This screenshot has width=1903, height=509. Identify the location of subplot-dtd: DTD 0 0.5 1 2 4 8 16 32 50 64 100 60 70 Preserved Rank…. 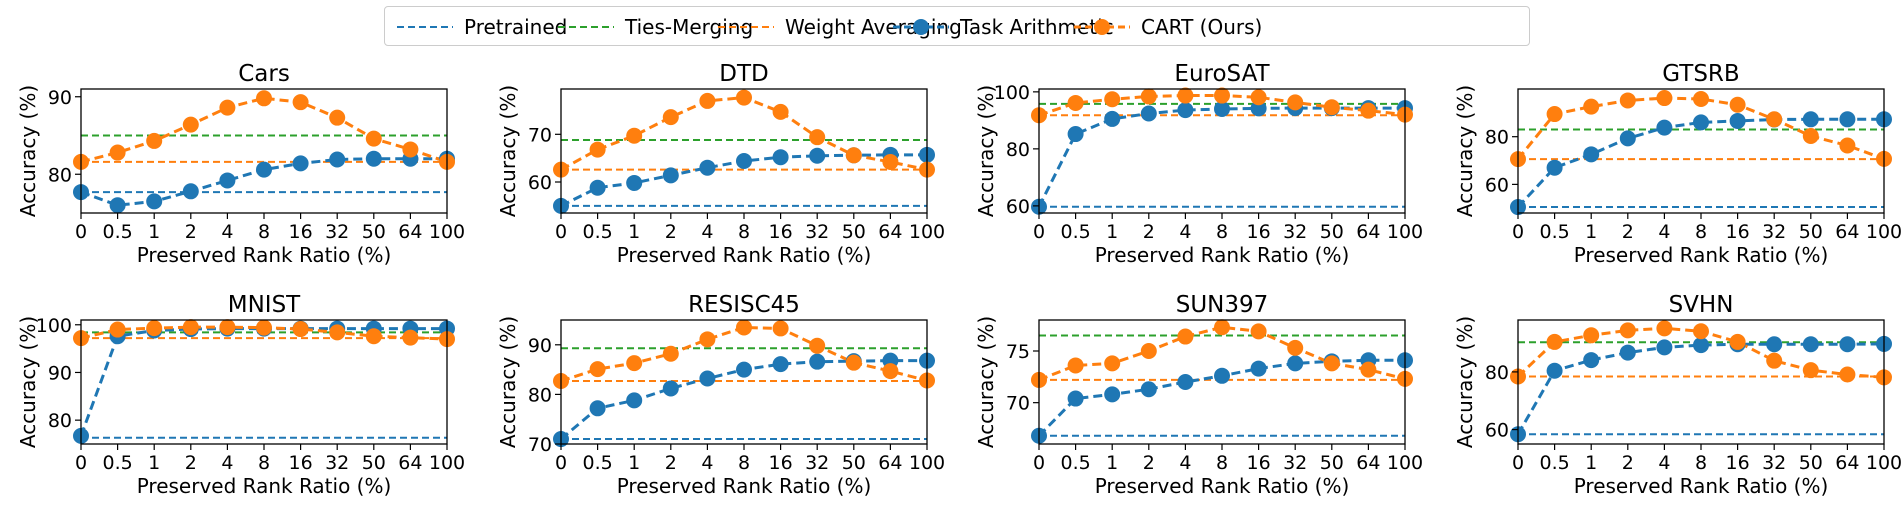
(720, 164).